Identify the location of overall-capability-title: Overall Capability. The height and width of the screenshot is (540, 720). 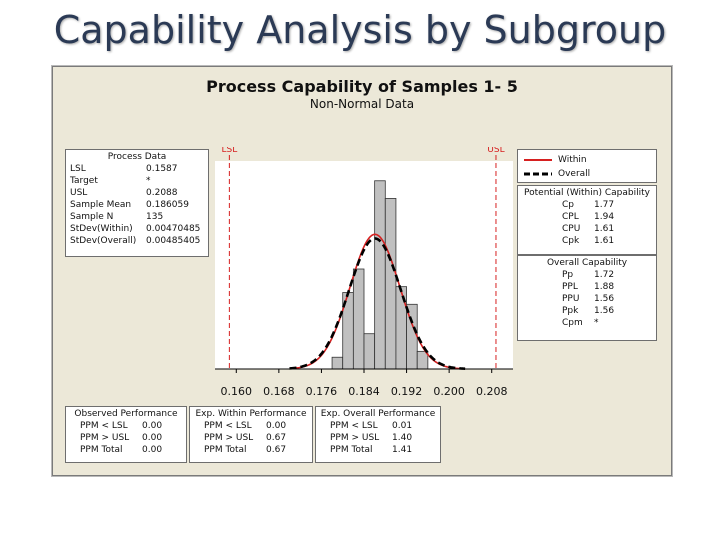
(587, 263).